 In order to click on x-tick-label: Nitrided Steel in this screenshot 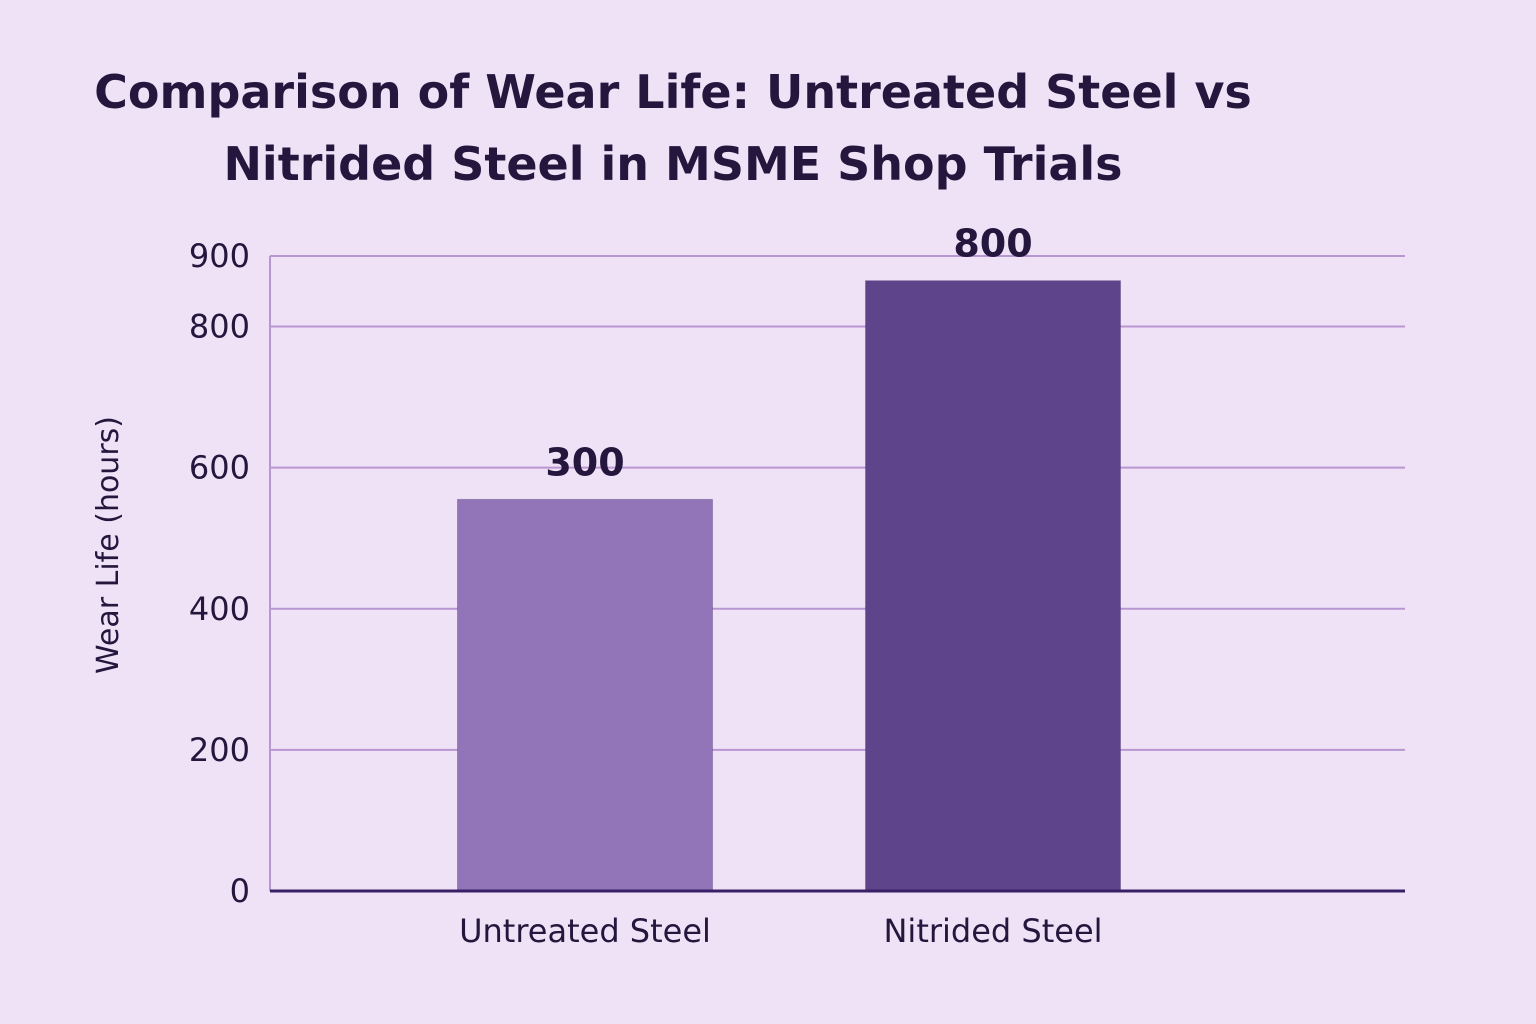, I will do `click(992, 931)`.